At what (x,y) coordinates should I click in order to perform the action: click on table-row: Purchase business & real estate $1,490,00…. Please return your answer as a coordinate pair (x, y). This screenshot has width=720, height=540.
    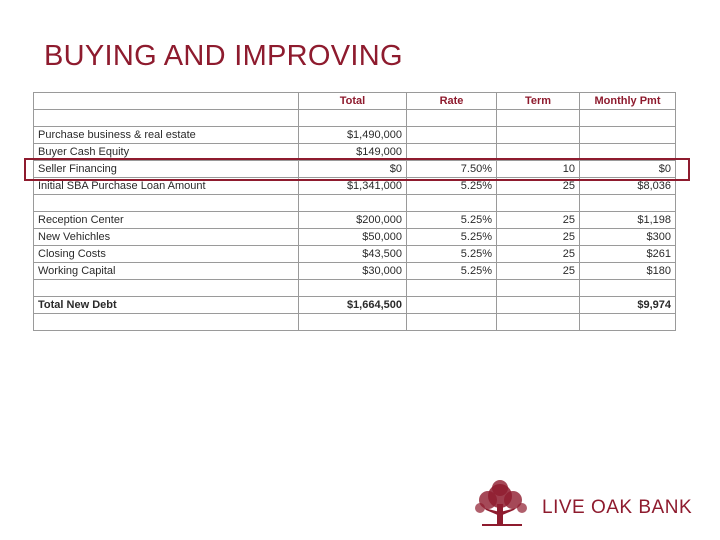
    Looking at the image, I should click on (354, 135).